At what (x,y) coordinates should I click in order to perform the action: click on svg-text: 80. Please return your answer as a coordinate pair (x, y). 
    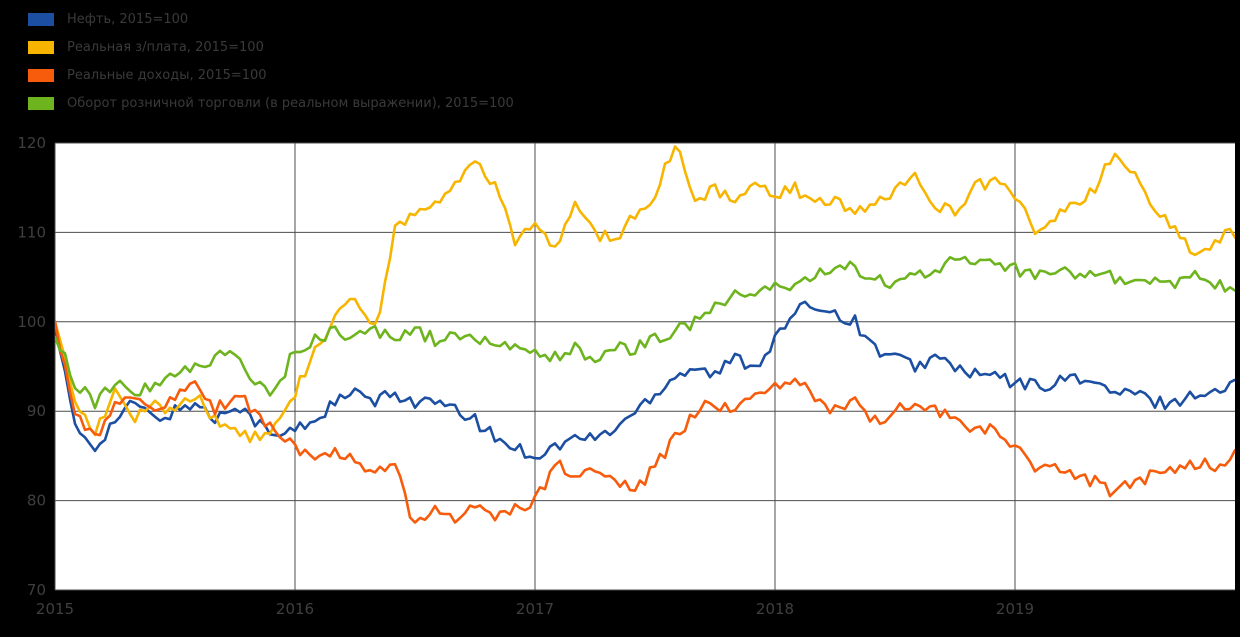
    Looking at the image, I should click on (36, 501).